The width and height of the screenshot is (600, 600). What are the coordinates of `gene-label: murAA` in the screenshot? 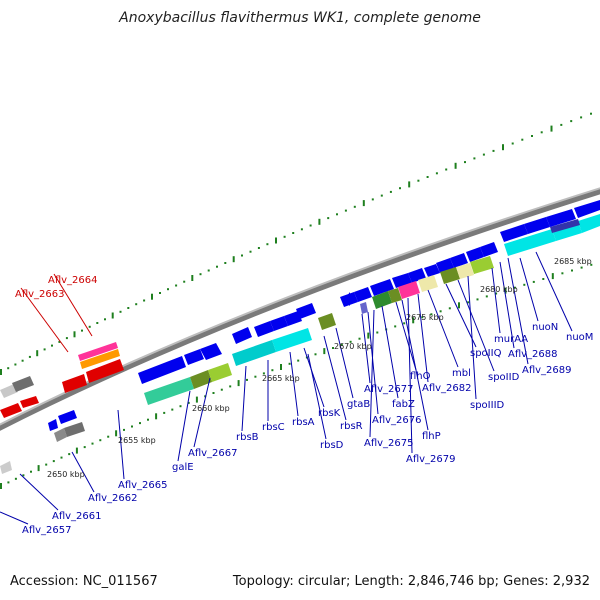 It's located at (511, 339).